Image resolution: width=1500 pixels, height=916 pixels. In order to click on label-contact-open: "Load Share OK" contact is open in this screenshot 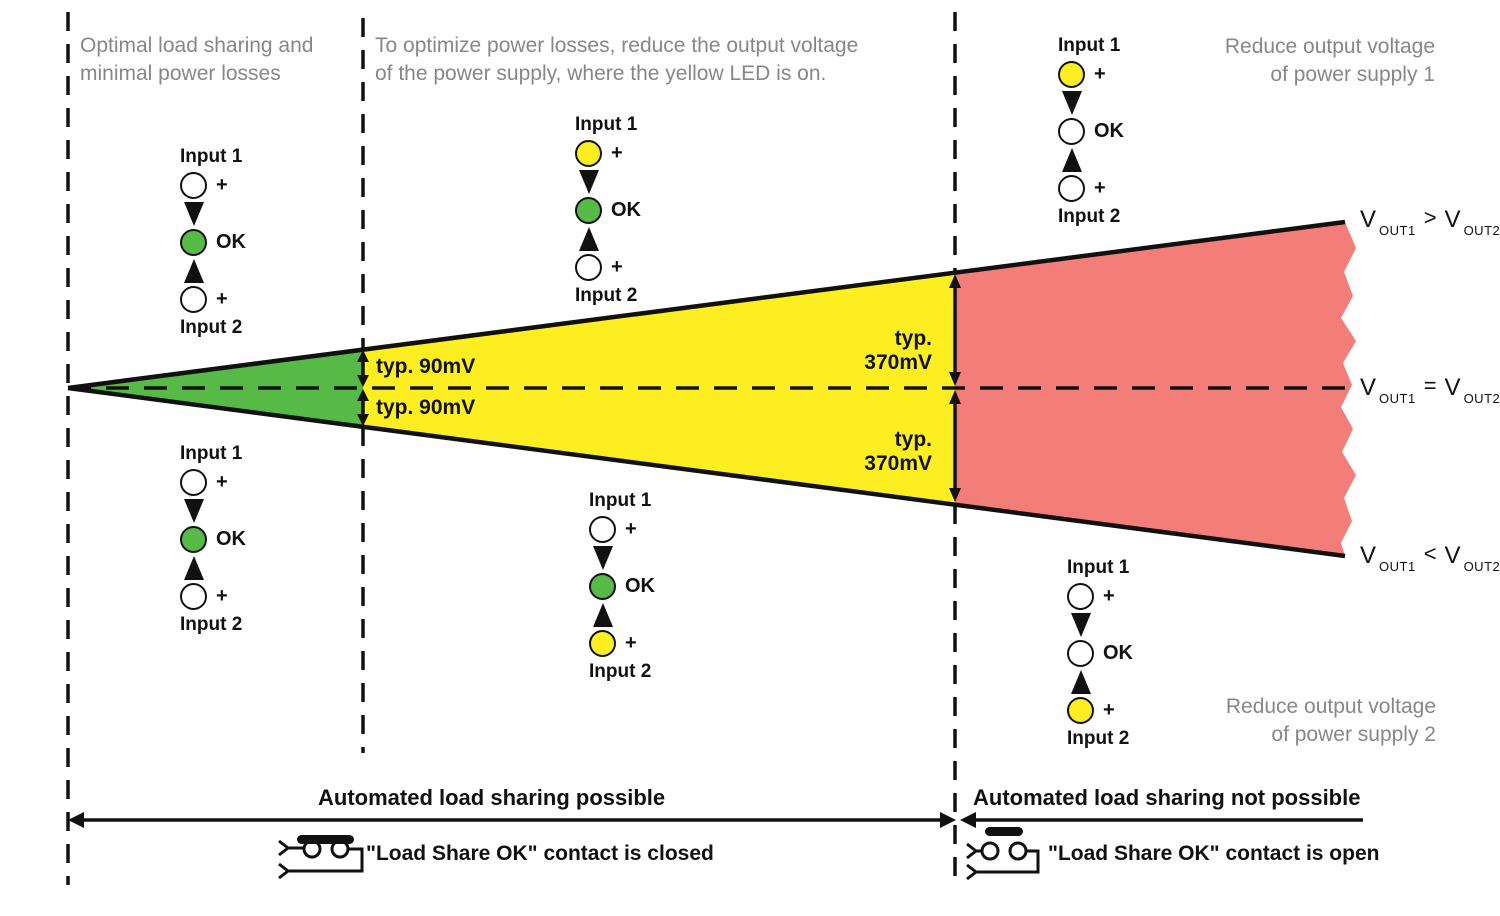, I will do `click(1214, 853)`.